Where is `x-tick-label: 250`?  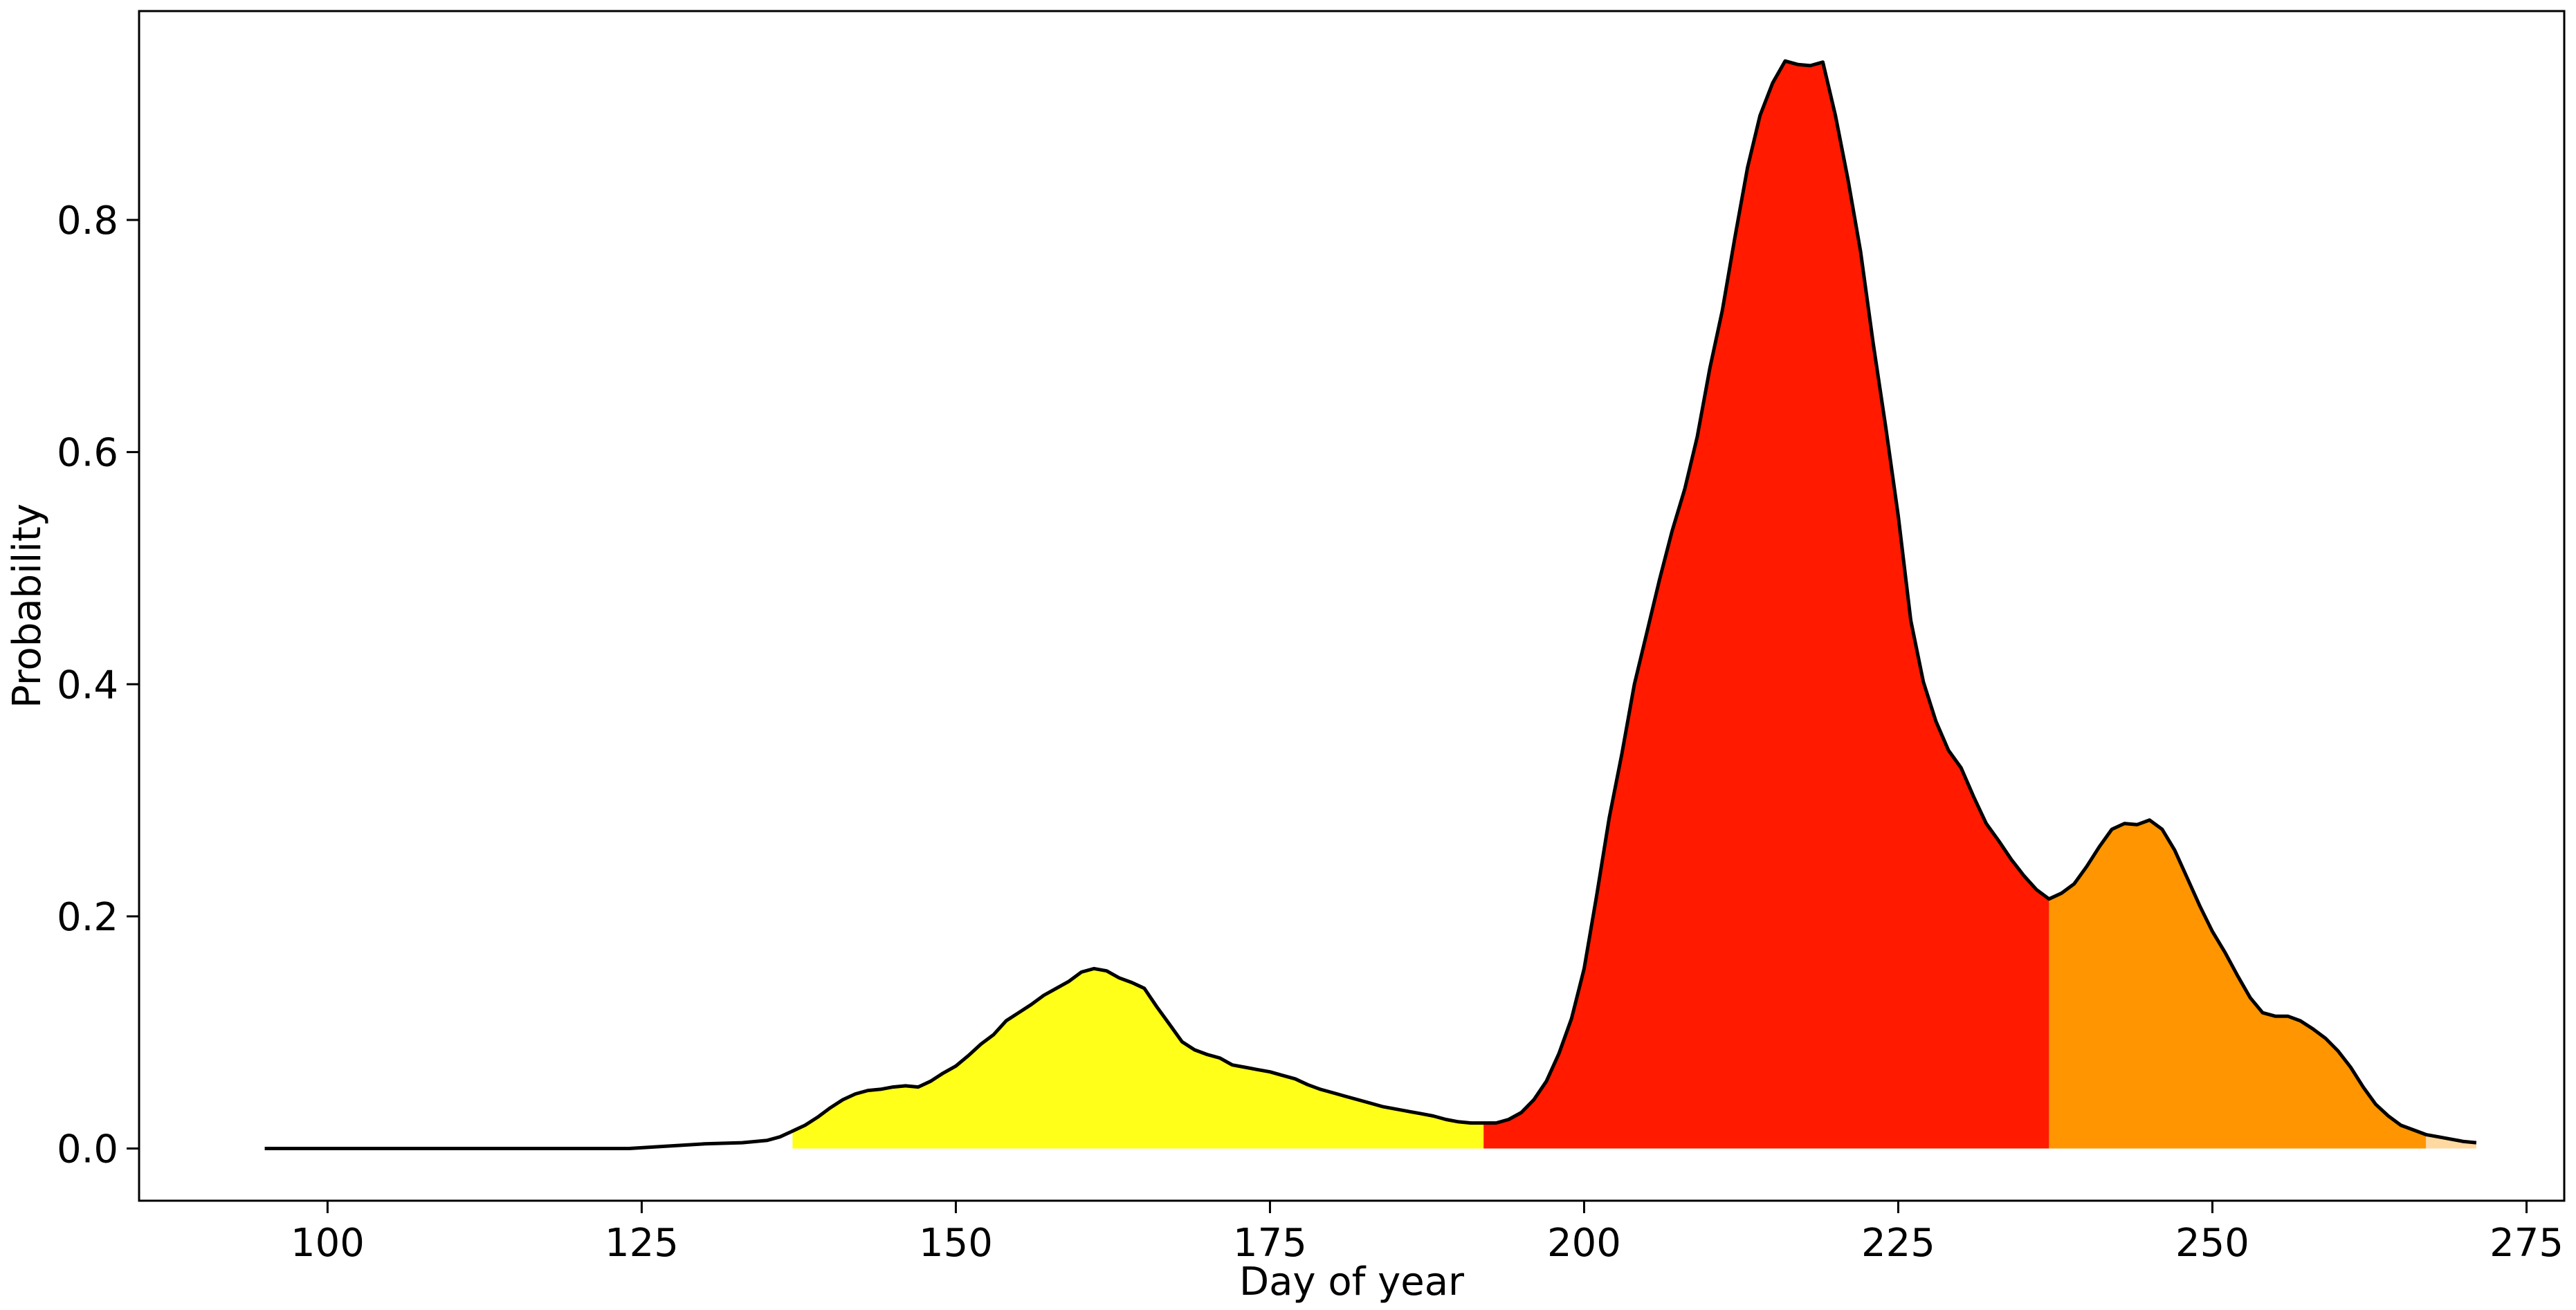
x-tick-label: 250 is located at coordinates (2212, 1243).